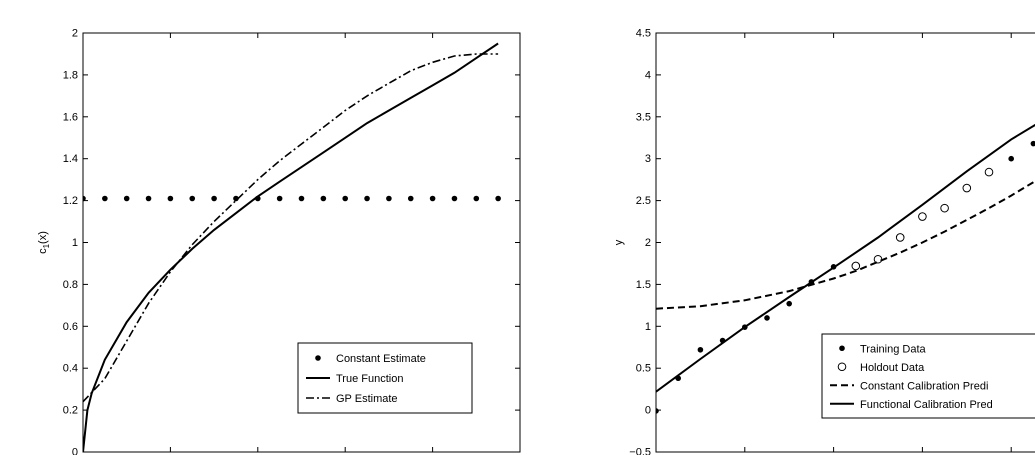 Image resolution: width=1035 pixels, height=455 pixels. Describe the element at coordinates (845, 245) in the screenshot. I see `series-line` at that location.